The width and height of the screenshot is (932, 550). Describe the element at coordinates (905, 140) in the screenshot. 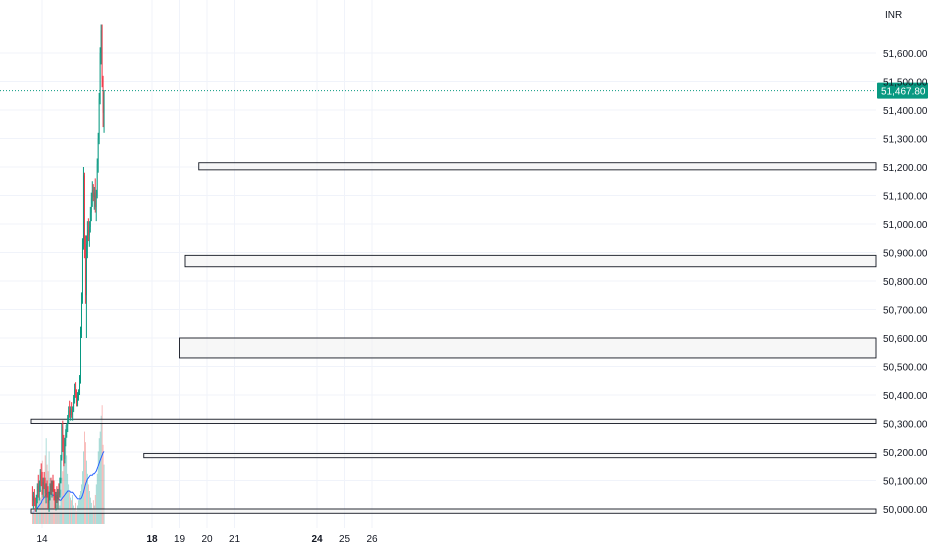

I see `price-tick-label: 51,300.00` at that location.